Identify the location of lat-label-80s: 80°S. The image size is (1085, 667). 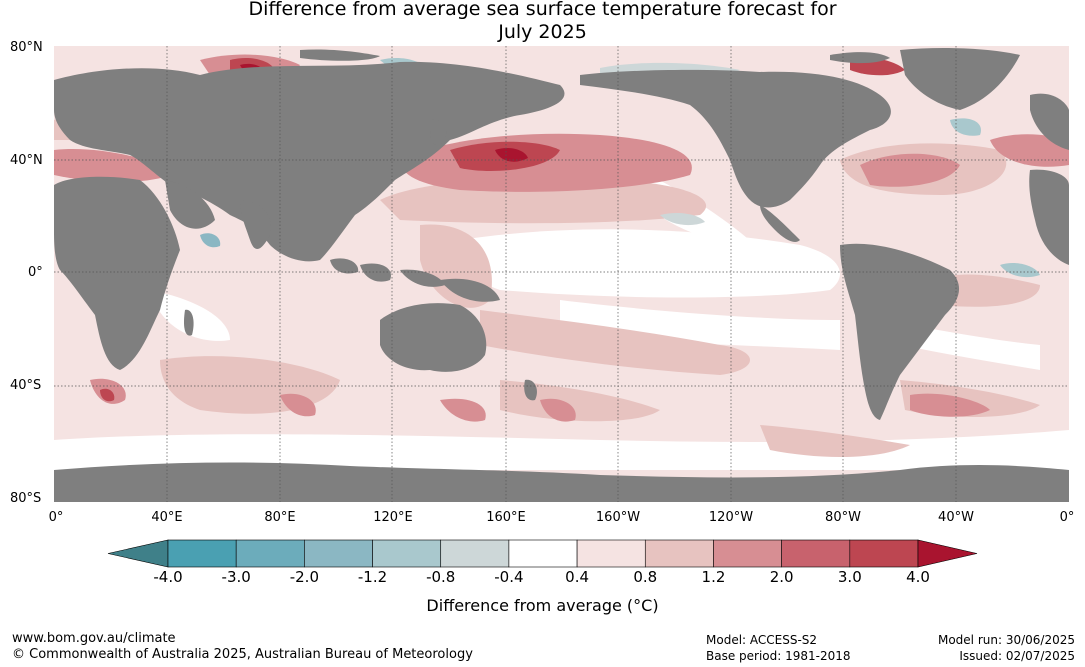
(26, 498).